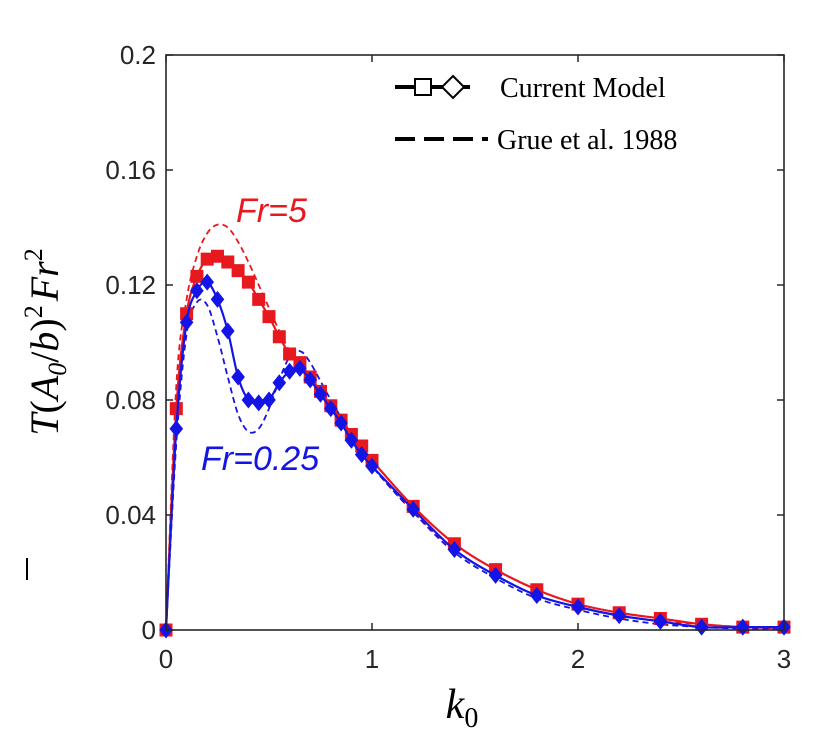 The height and width of the screenshot is (741, 830). Describe the element at coordinates (271, 211) in the screenshot. I see `annotation-fr5: Fr=5` at that location.